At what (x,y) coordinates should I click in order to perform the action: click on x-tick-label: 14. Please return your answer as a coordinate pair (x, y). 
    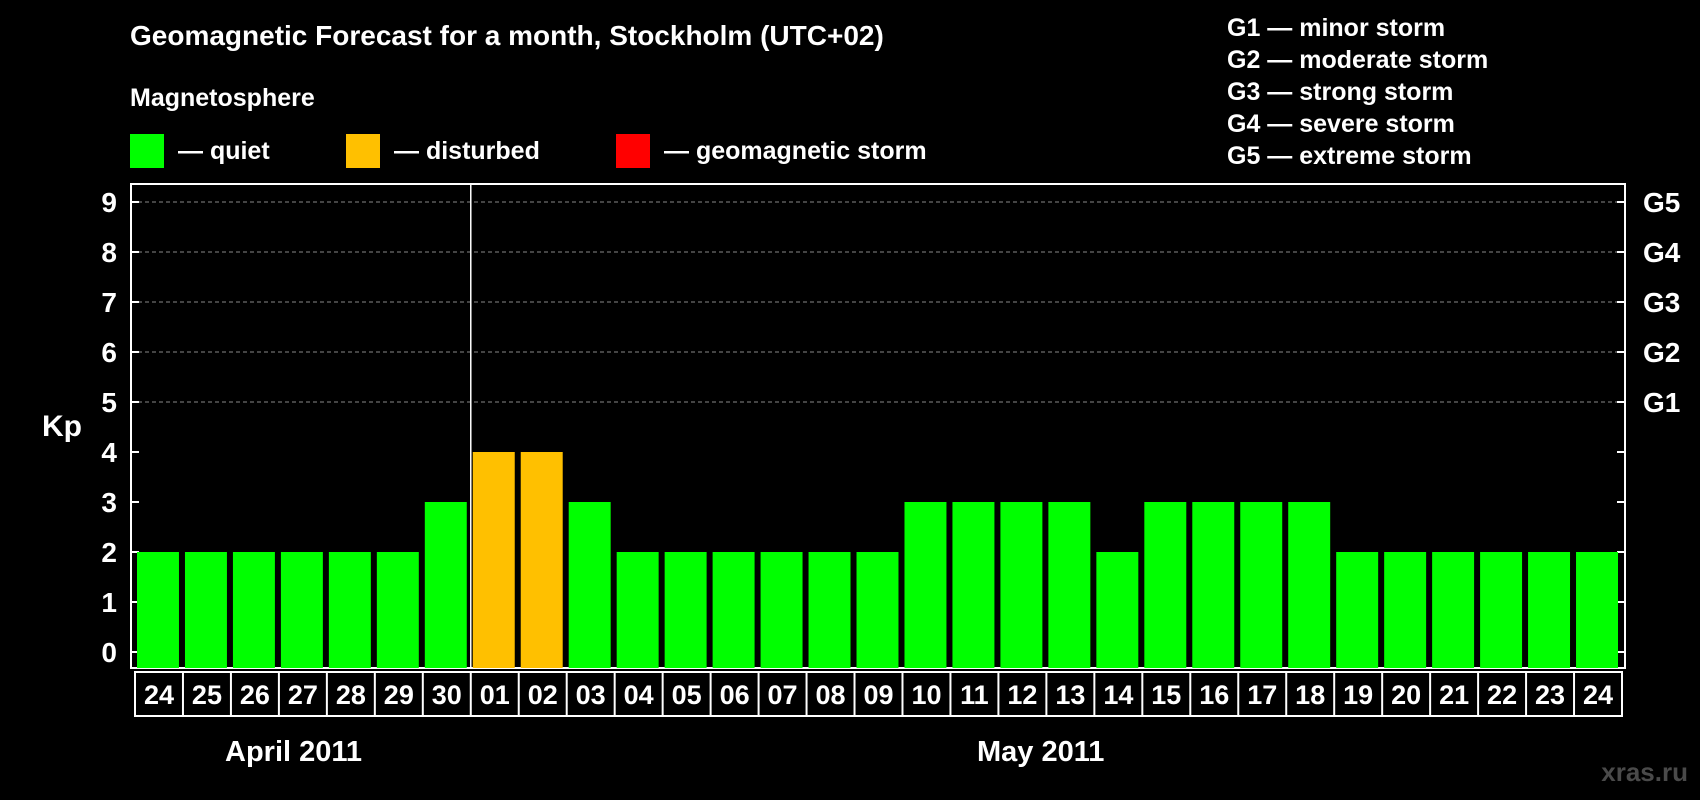
    Looking at the image, I should click on (1118, 695).